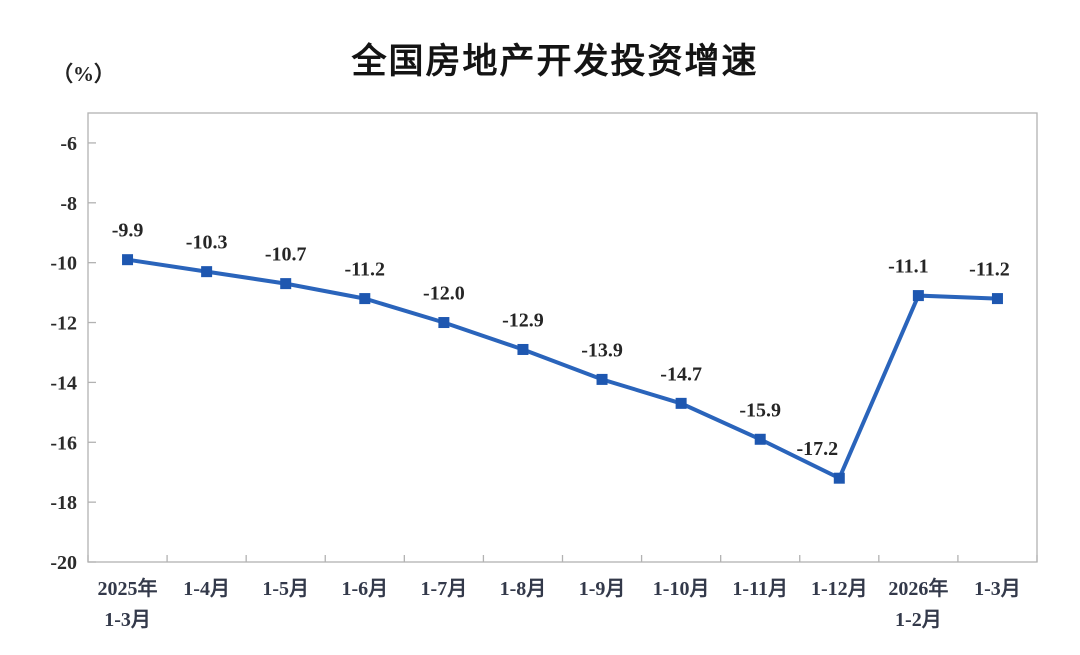 Image resolution: width=1080 pixels, height=655 pixels. I want to click on x-tick-label: 1-10月, so click(681, 589).